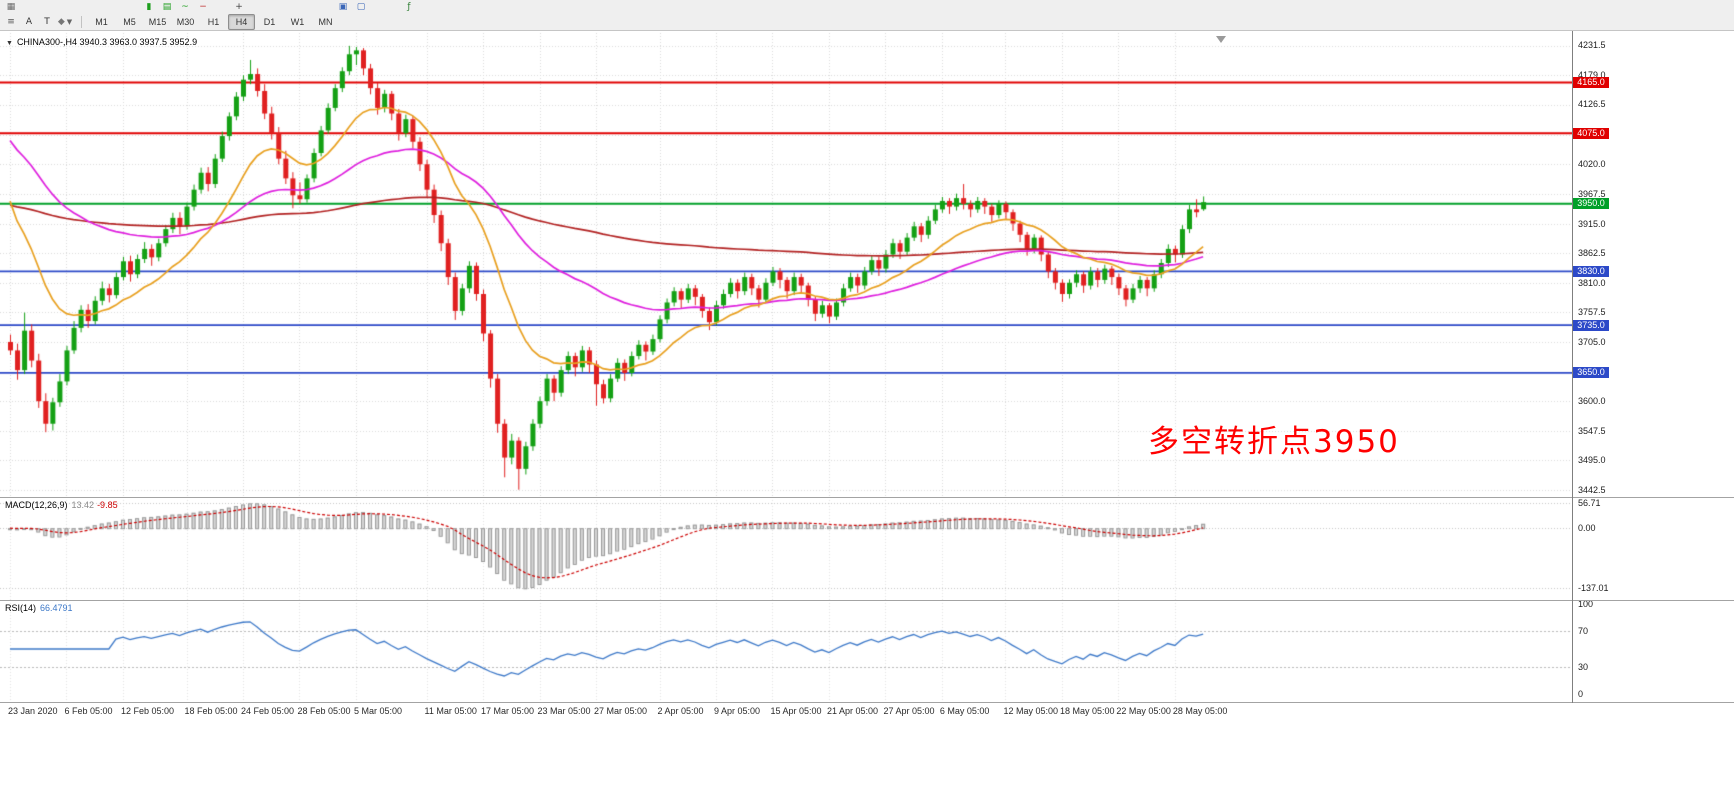 The width and height of the screenshot is (1734, 801). I want to click on price-axis-label: 4231.5, so click(1592, 45).